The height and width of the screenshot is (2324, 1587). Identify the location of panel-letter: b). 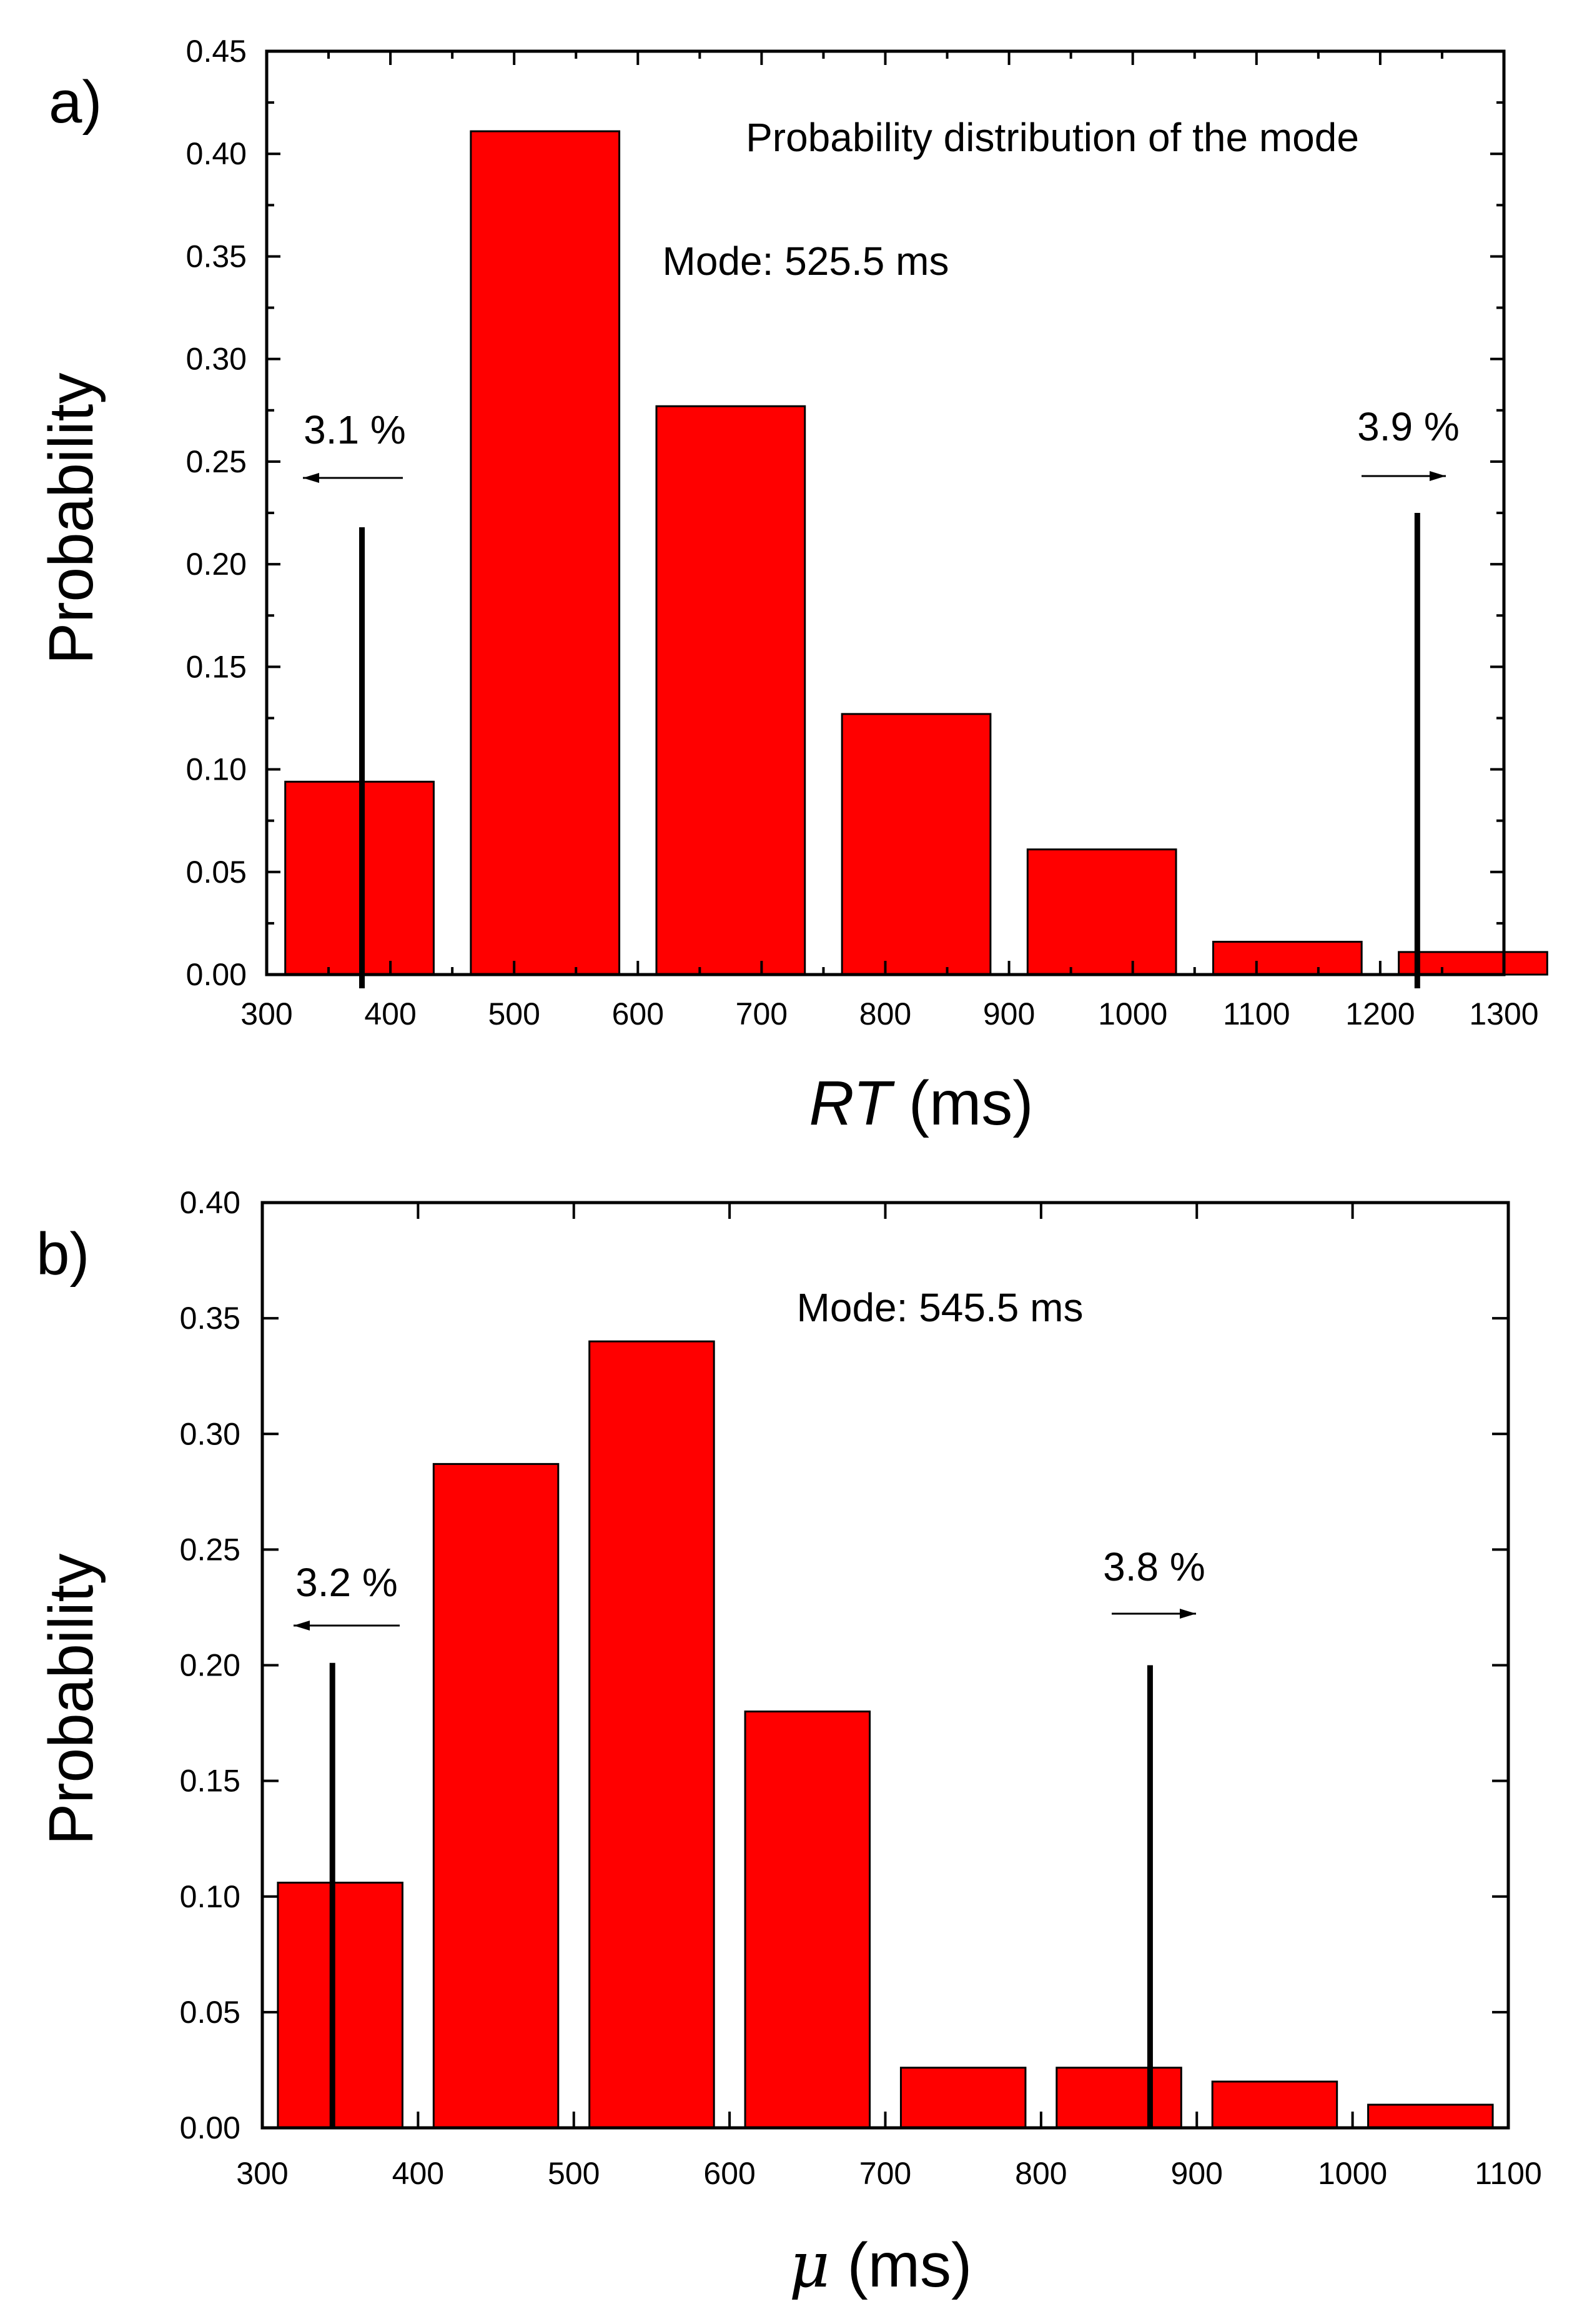
(62, 1254).